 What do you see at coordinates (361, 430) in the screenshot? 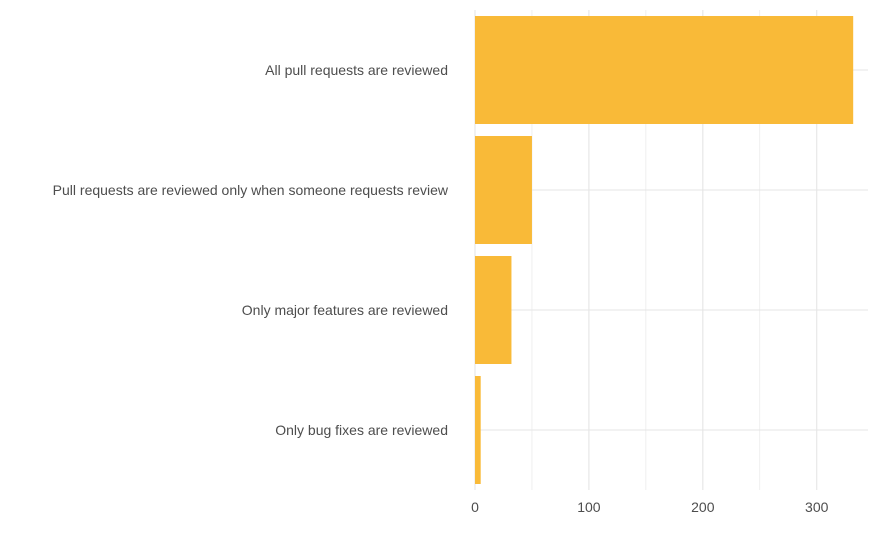
I see `category-label: Only bug fixes are reviewed` at bounding box center [361, 430].